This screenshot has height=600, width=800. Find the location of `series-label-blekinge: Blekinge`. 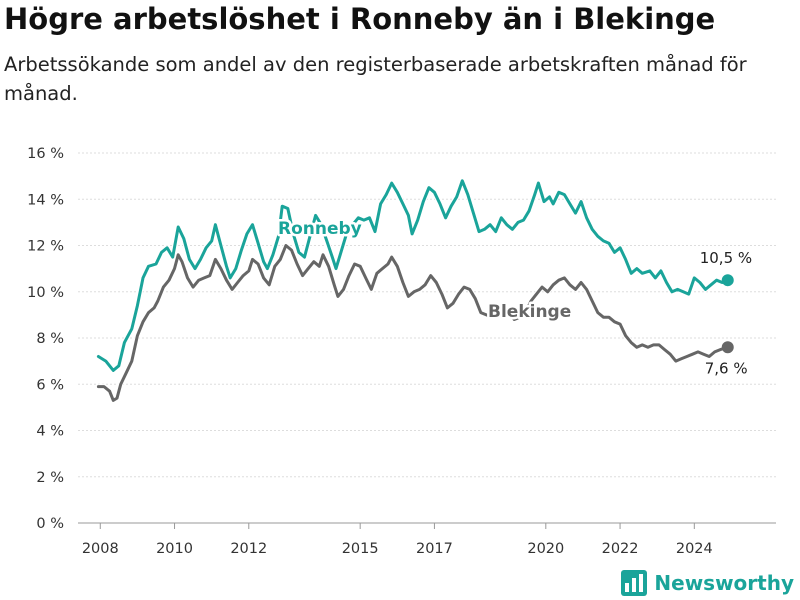

series-label-blekinge: Blekinge is located at coordinates (529, 312).